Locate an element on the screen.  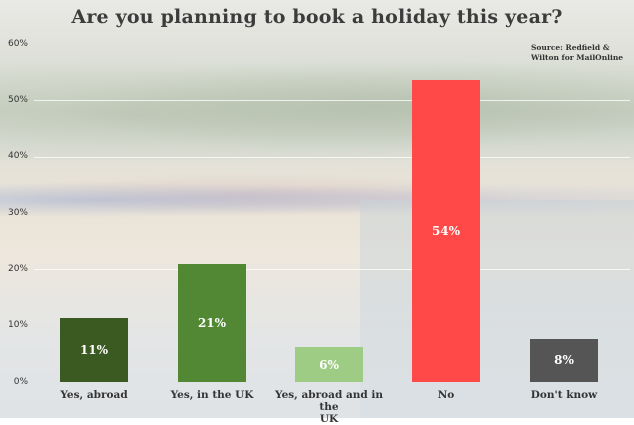
bar-yes-abroad-and-uk: 6% is located at coordinates (329, 364).